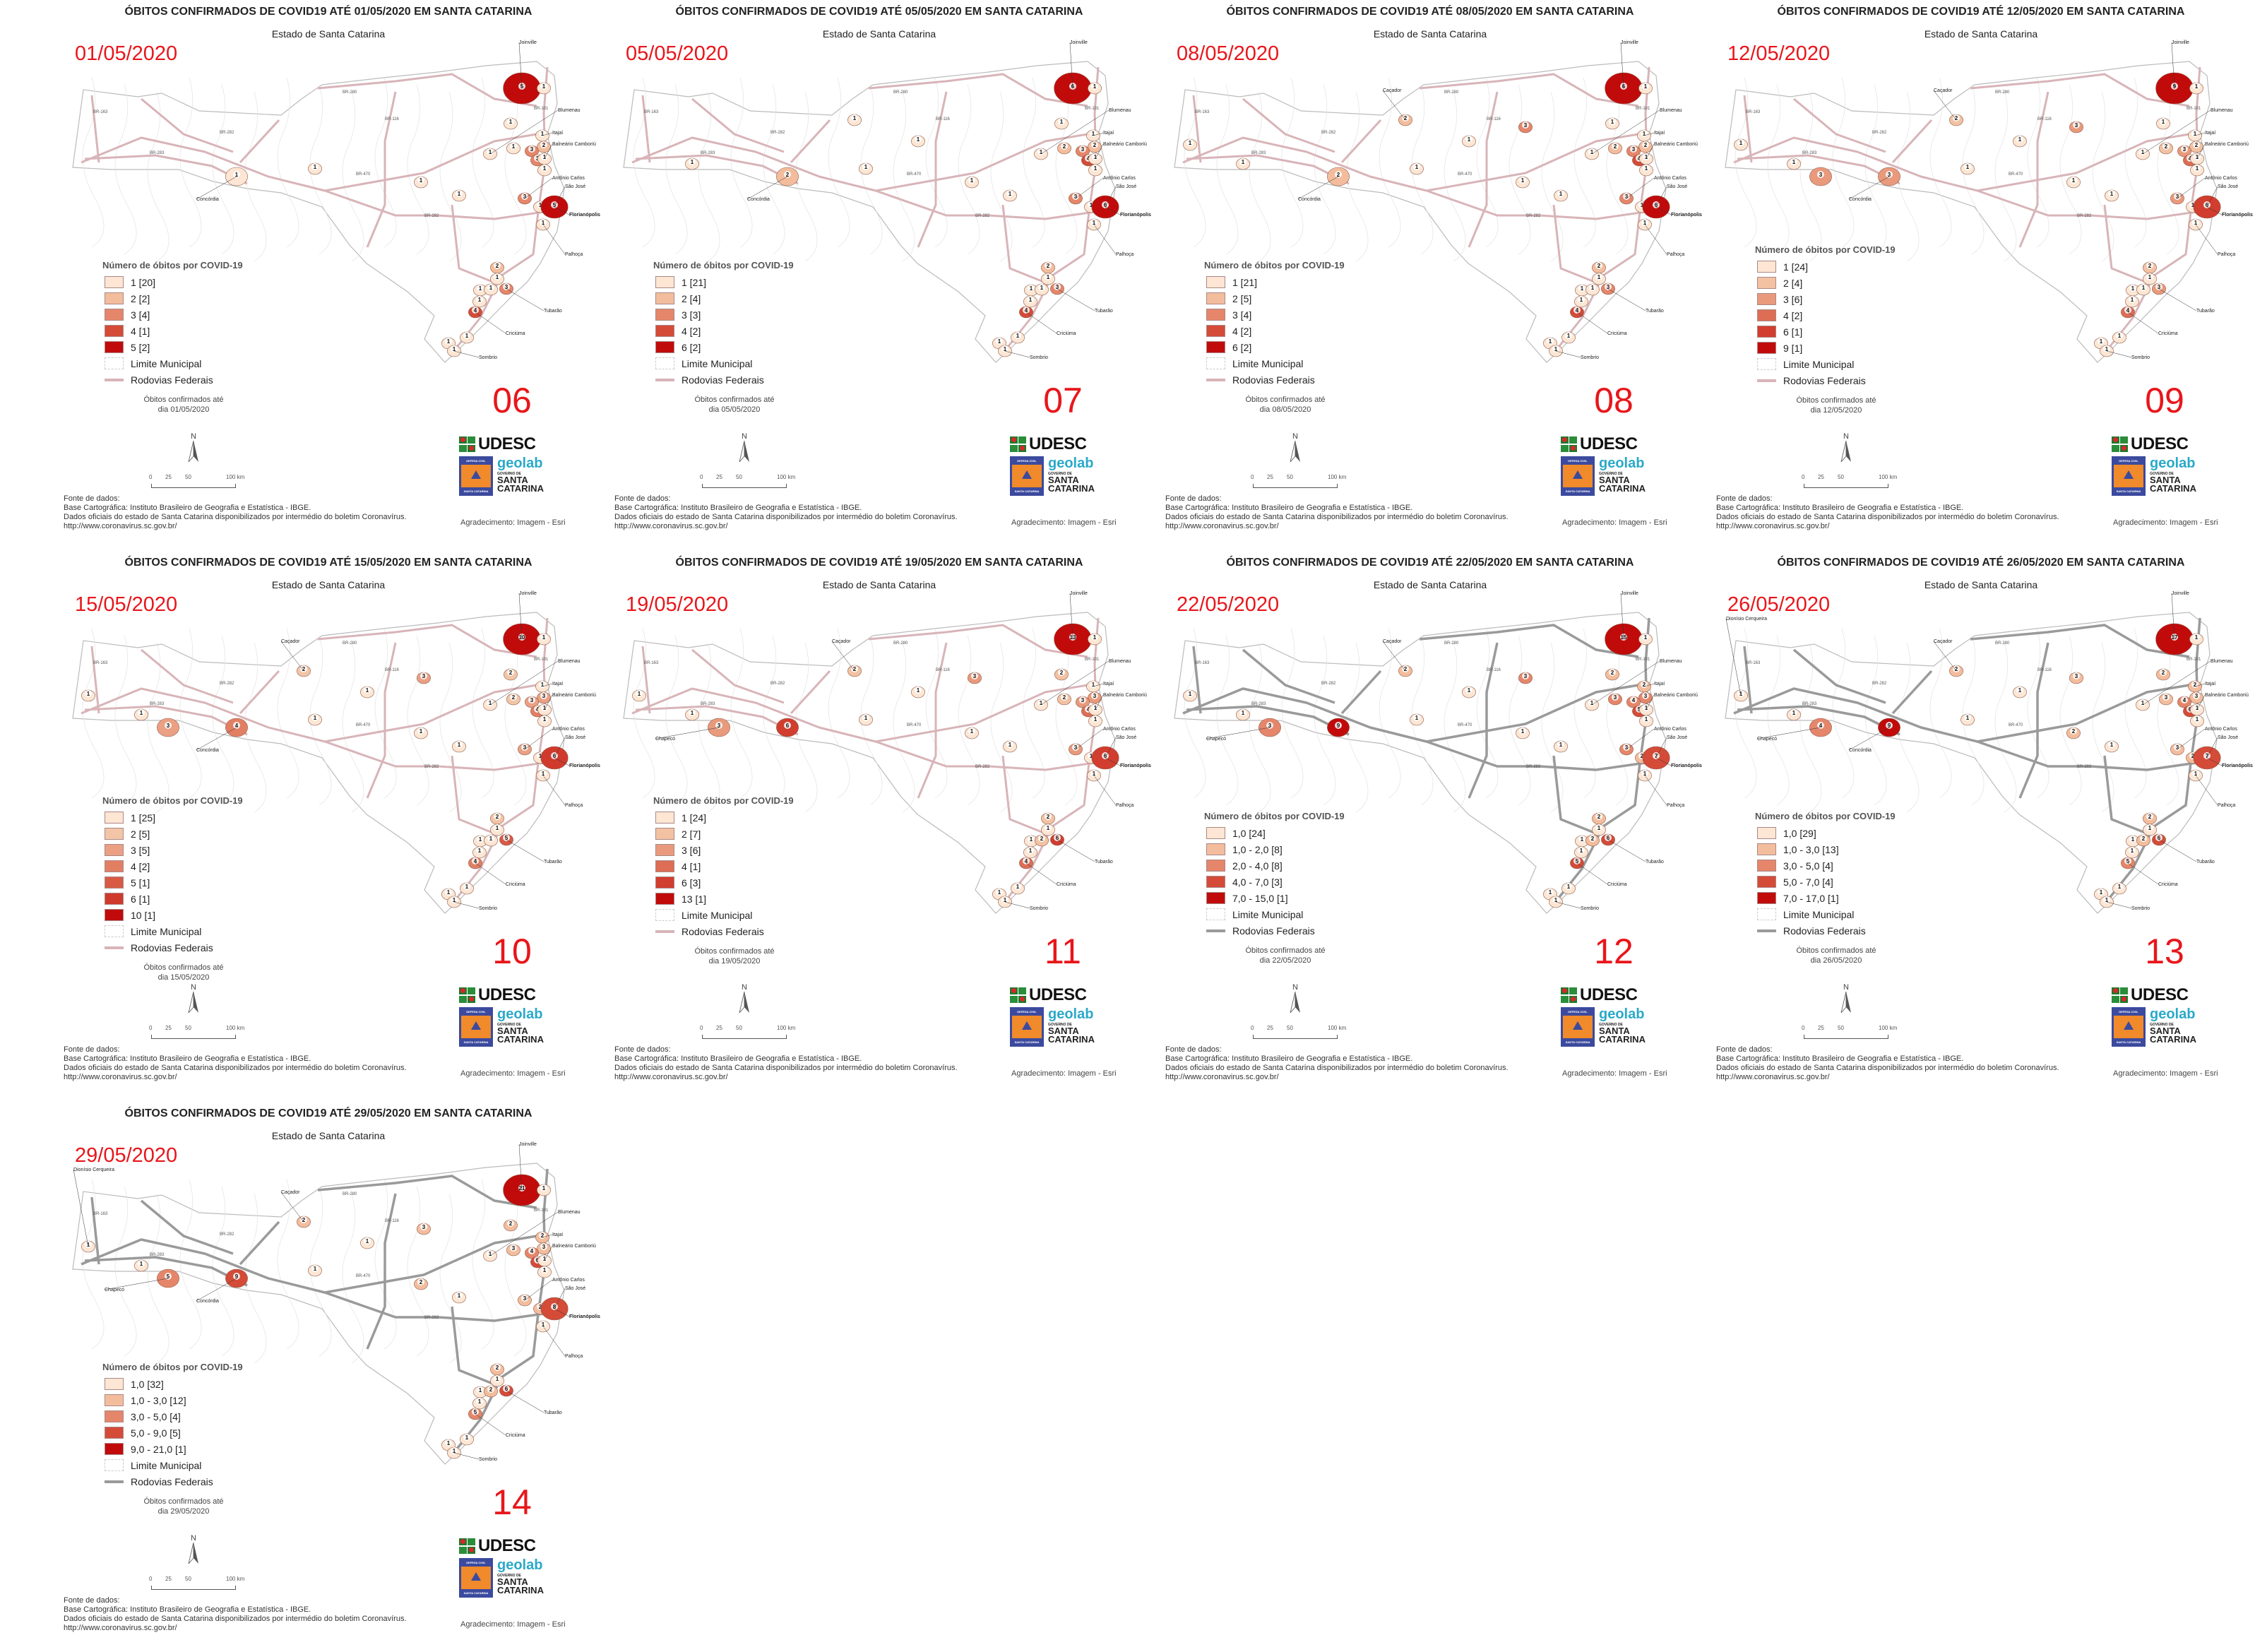 The height and width of the screenshot is (1652, 2255). I want to click on municipal-boundaries, so click(1957, 720).